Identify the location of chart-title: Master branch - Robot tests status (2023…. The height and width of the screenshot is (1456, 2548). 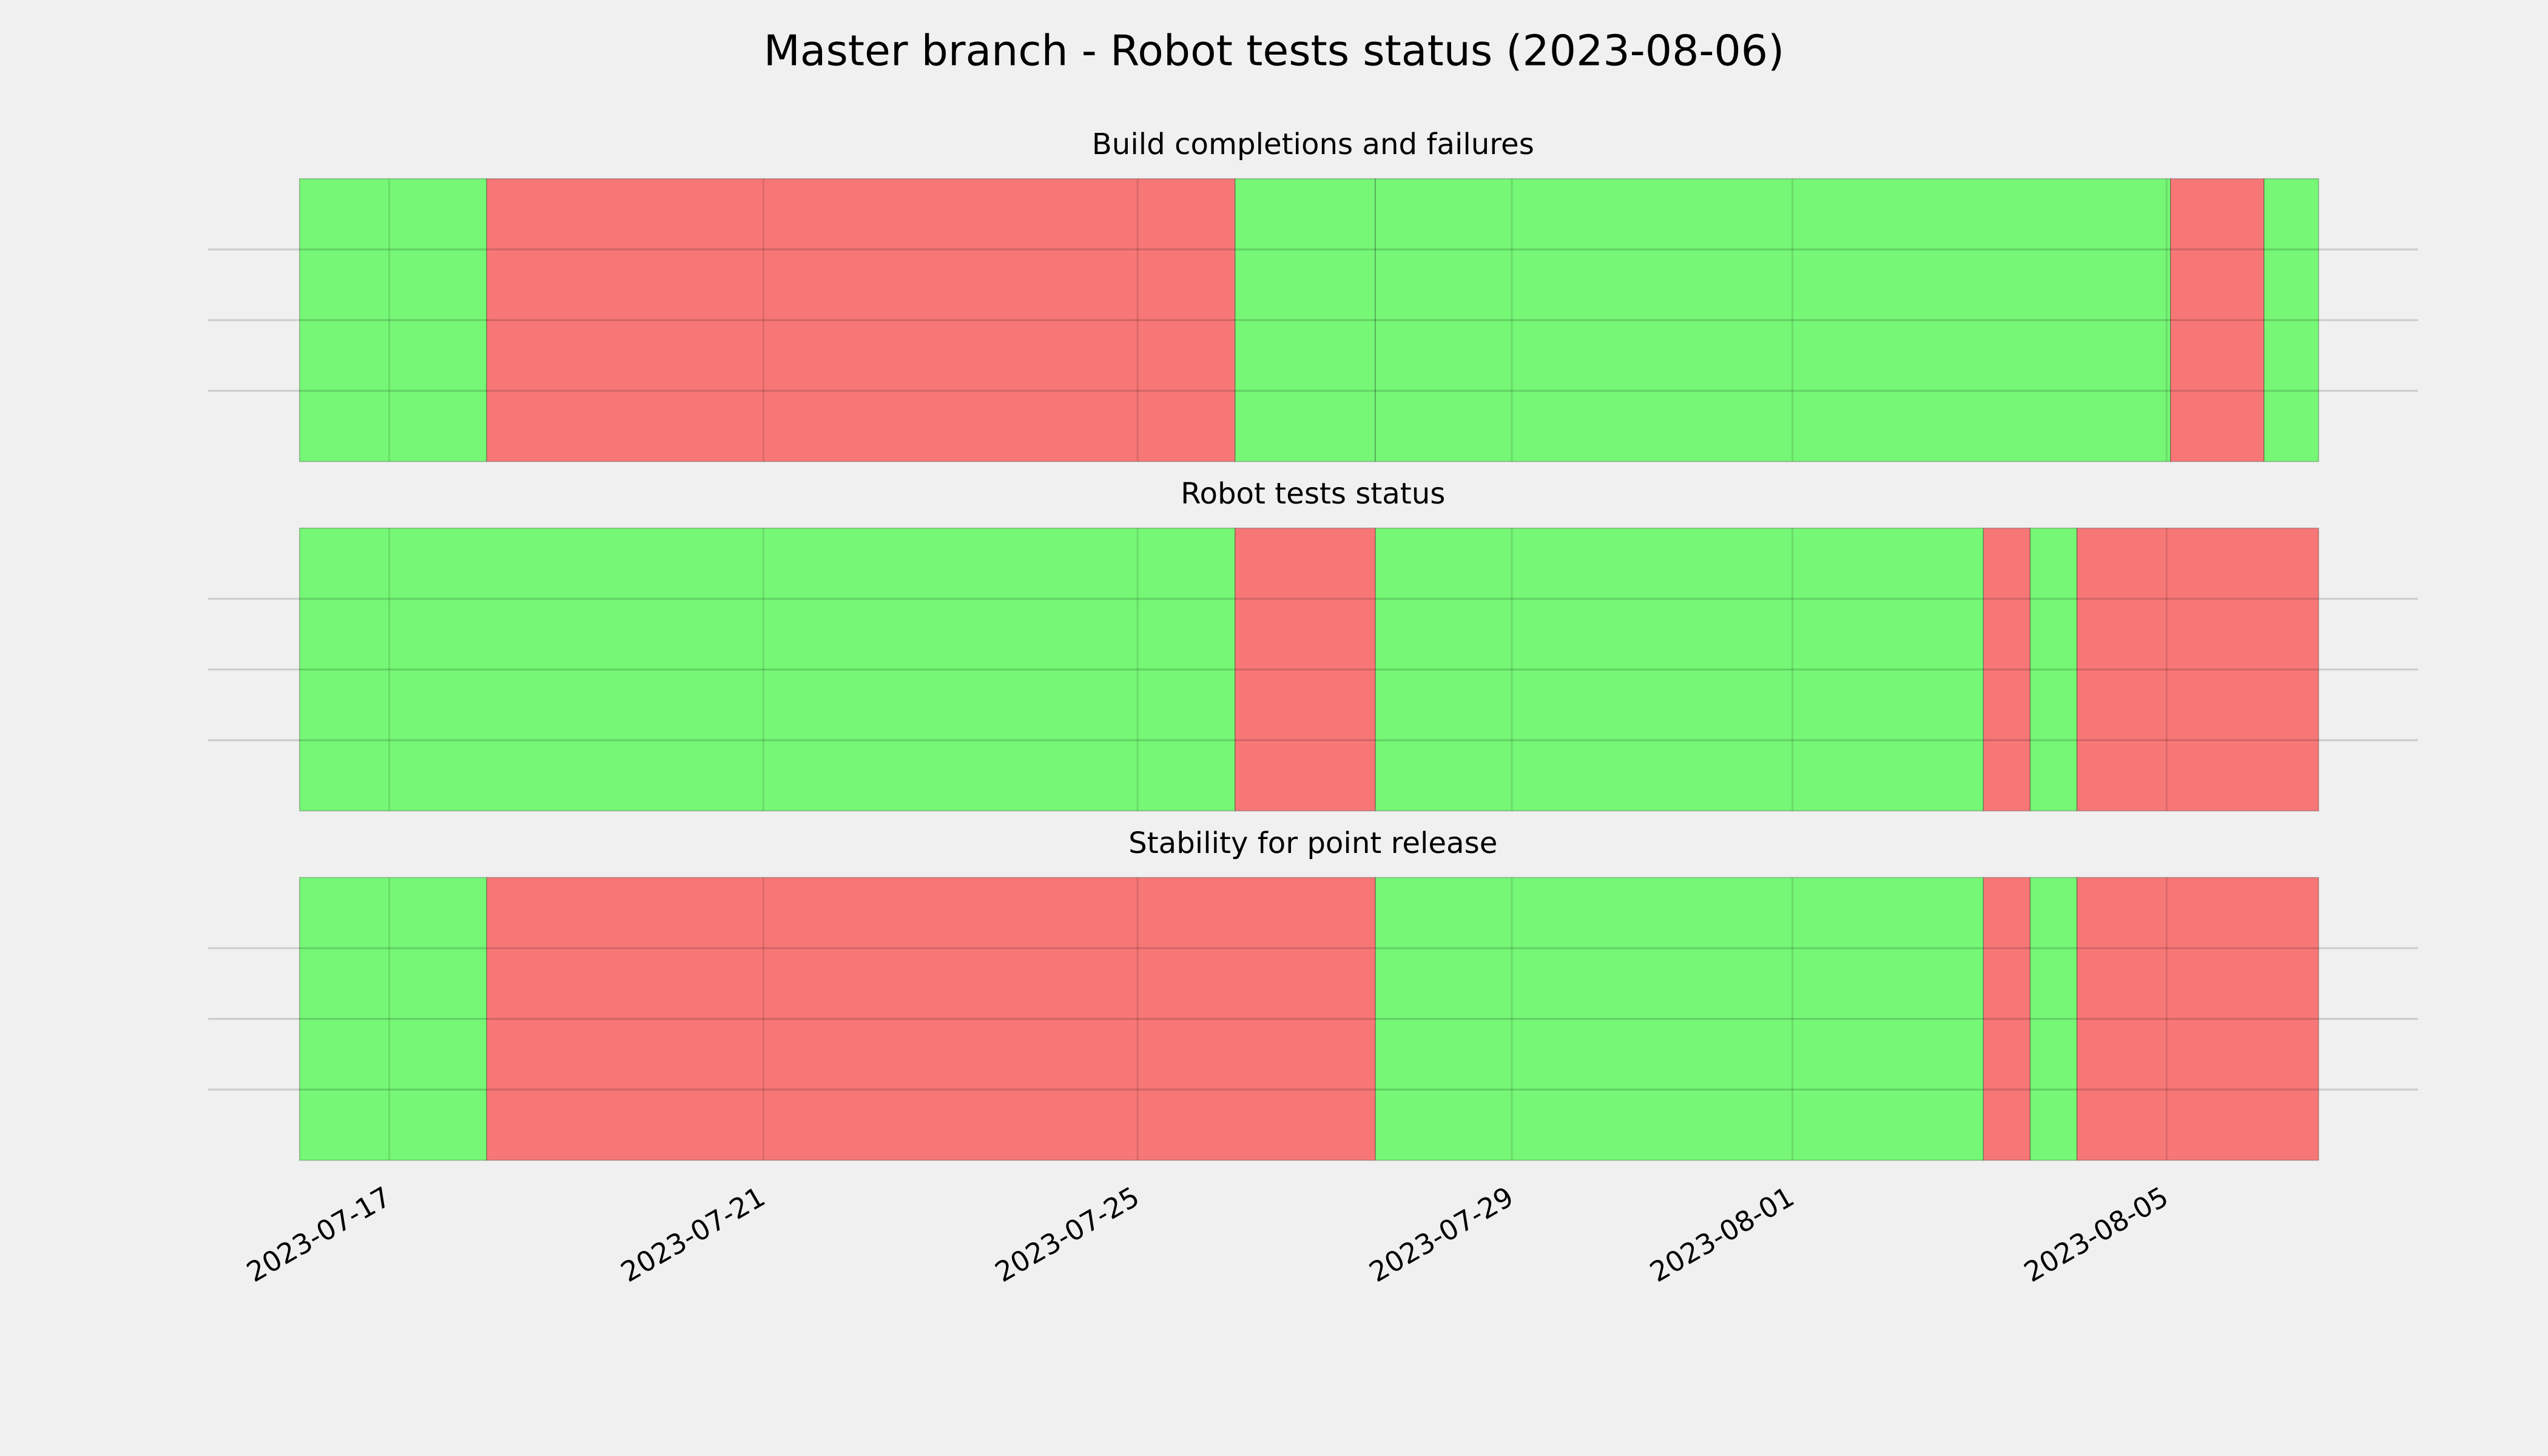
(1274, 50).